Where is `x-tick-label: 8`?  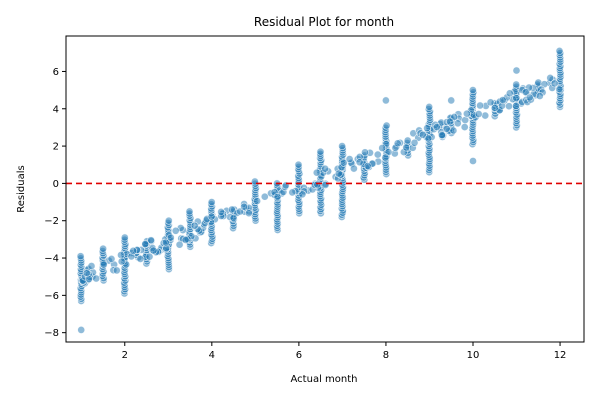 x-tick-label: 8 is located at coordinates (386, 355).